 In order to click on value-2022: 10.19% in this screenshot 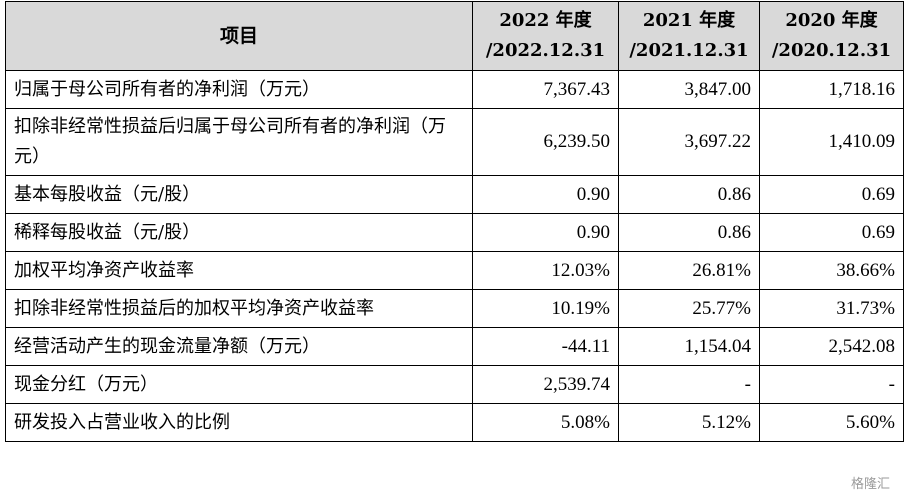, I will do `click(545, 308)`.